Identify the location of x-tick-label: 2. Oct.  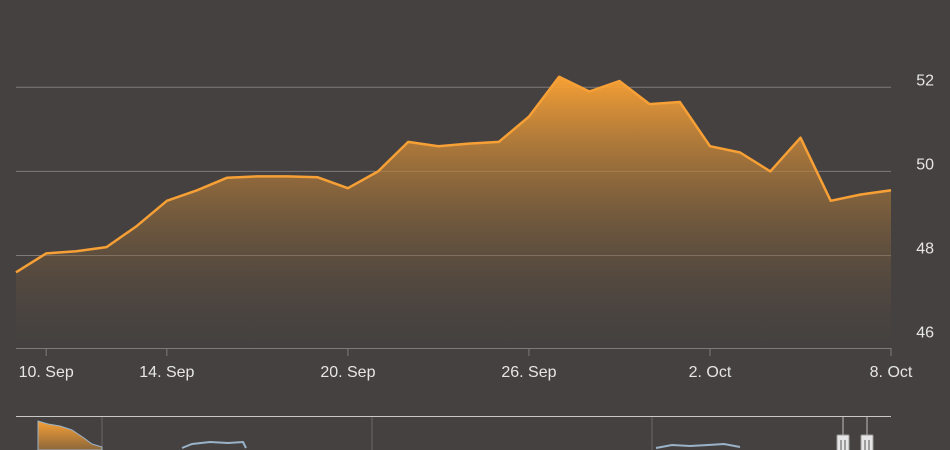
(710, 372).